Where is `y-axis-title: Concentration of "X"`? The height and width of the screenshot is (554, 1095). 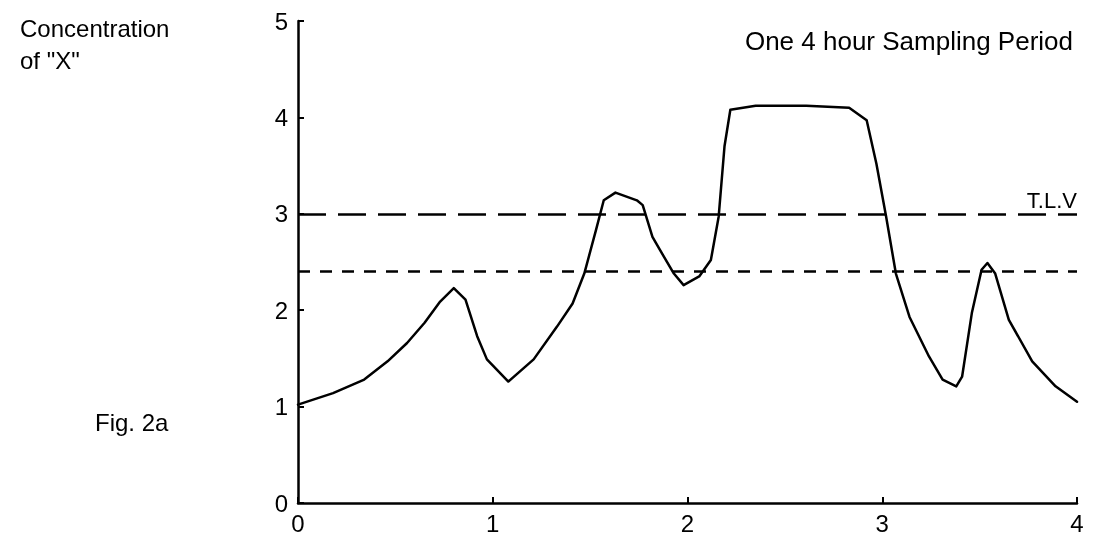 y-axis-title: Concentration of "X" is located at coordinates (95, 44).